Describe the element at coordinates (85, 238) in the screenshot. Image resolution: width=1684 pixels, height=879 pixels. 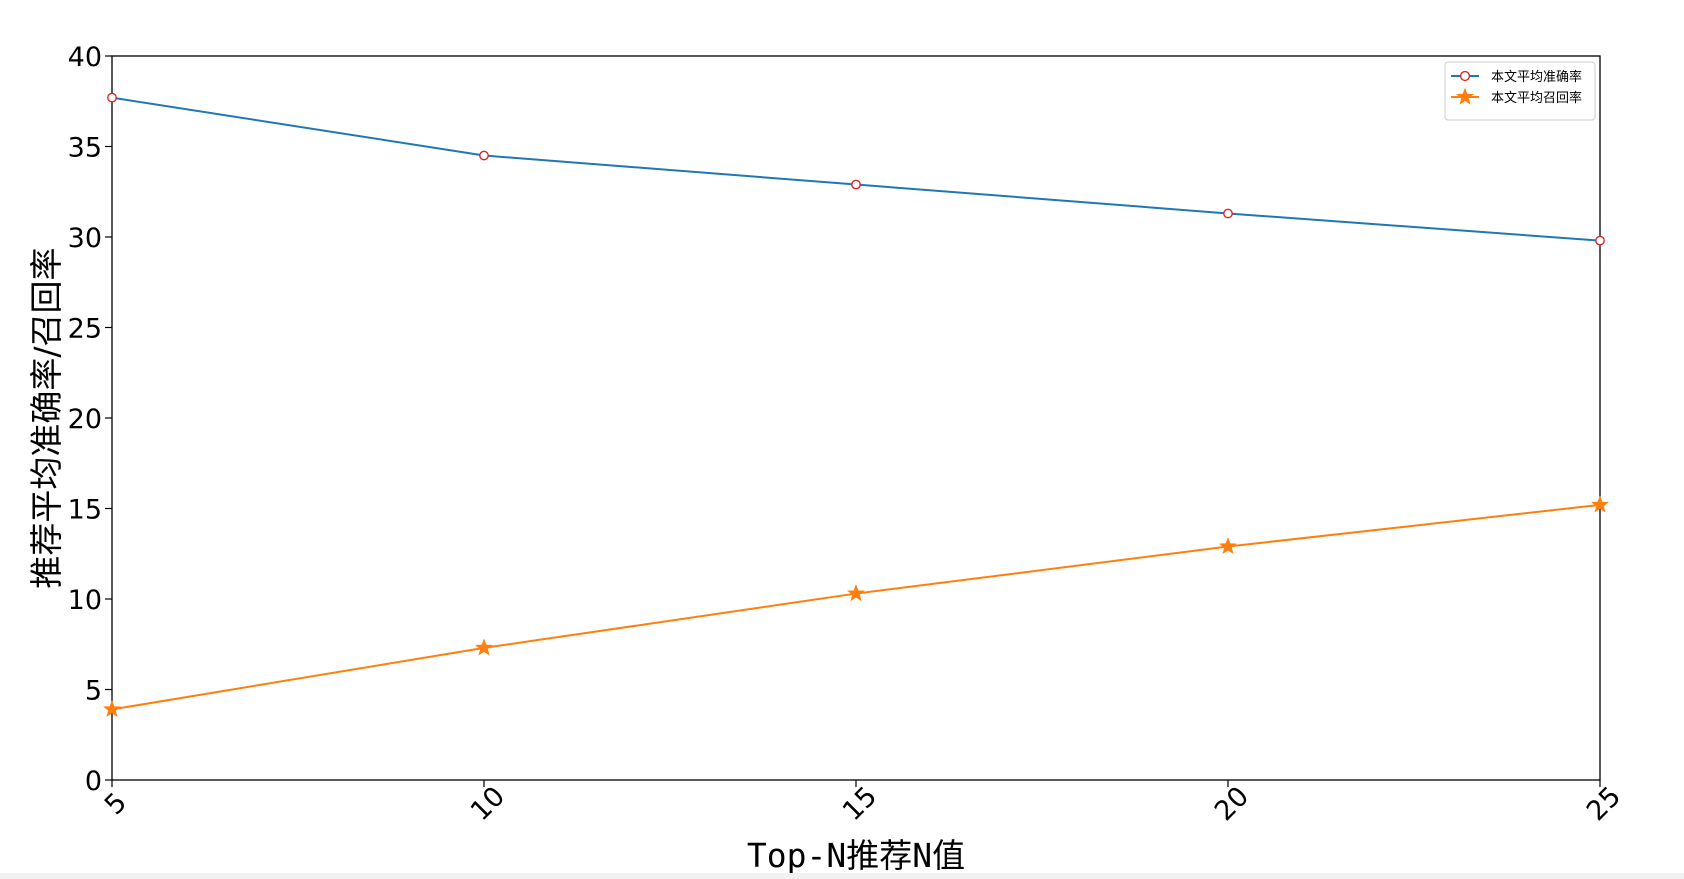
I see `y-tick-label: 30` at that location.